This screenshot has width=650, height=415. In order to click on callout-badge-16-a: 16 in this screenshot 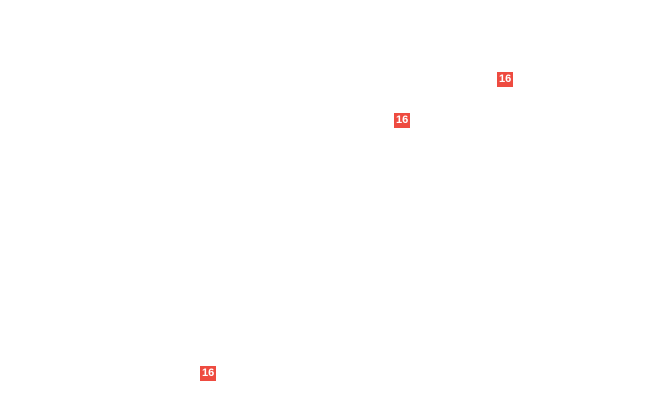, I will do `click(505, 79)`.